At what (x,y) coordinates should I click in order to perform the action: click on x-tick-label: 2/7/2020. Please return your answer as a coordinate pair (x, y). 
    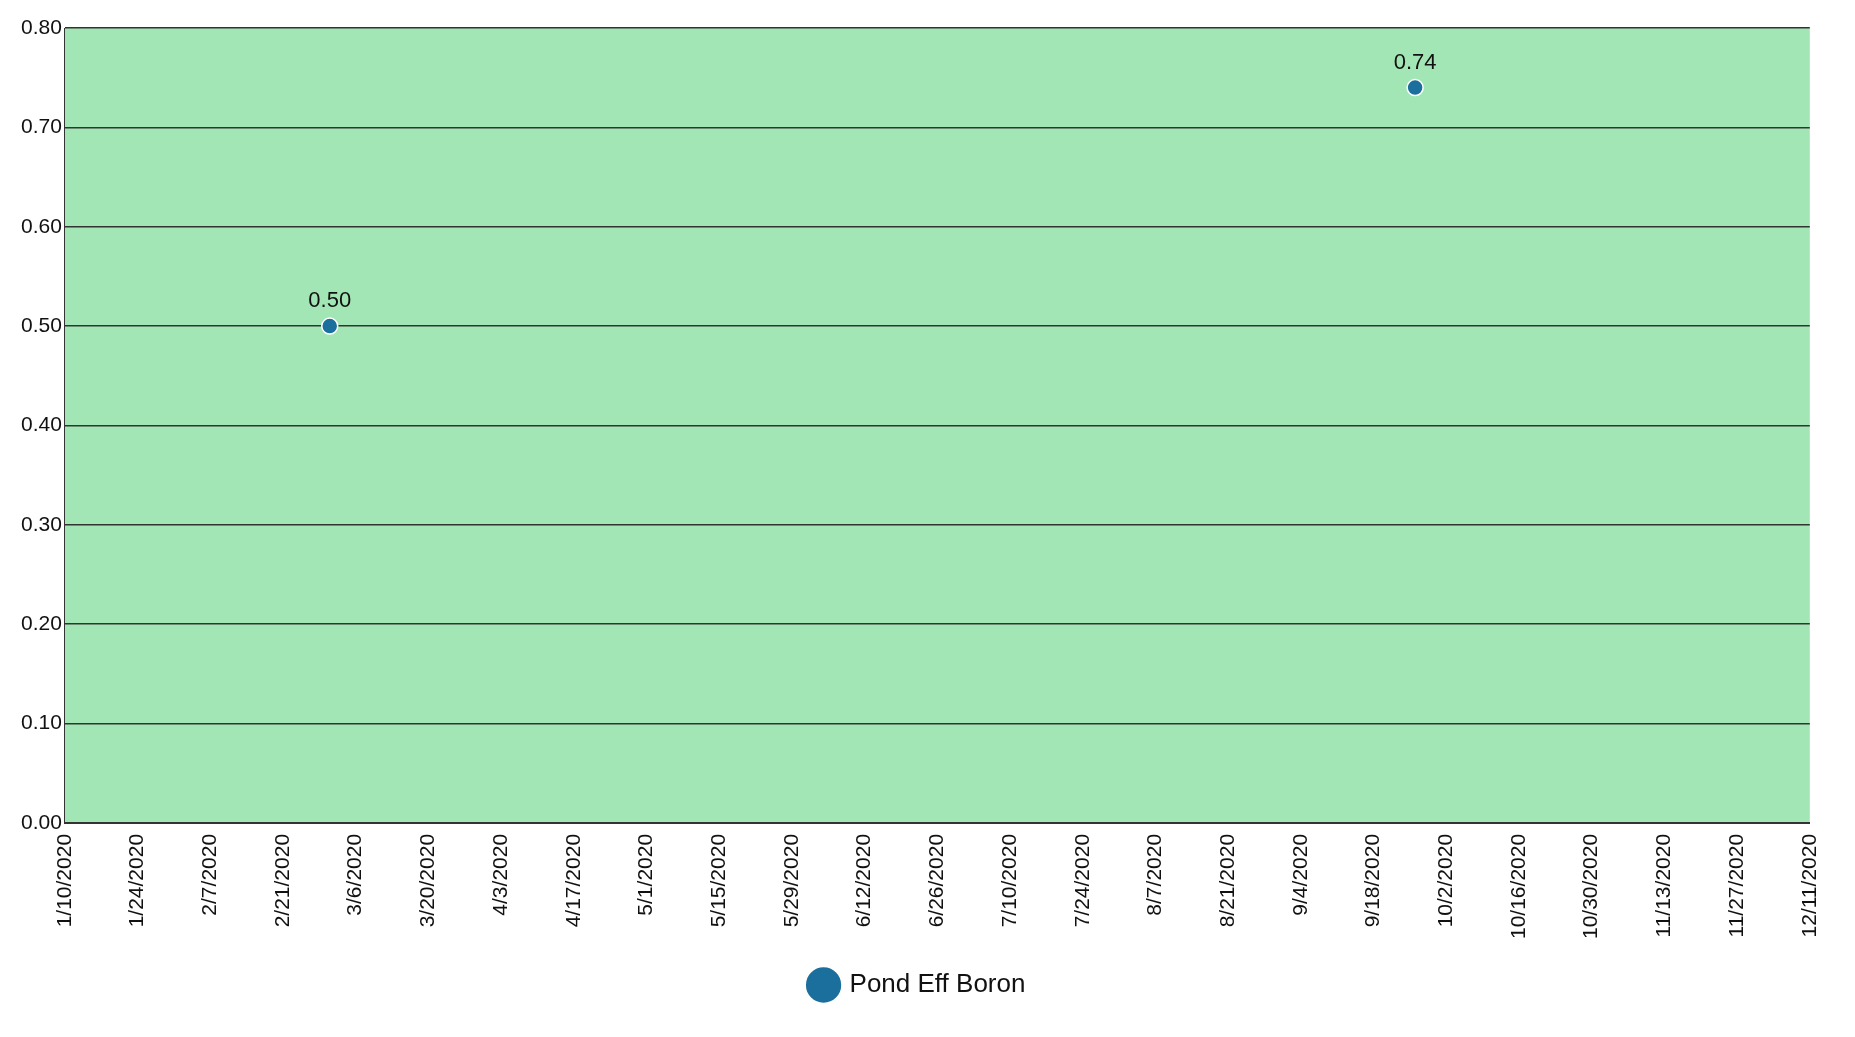
    Looking at the image, I should click on (209, 874).